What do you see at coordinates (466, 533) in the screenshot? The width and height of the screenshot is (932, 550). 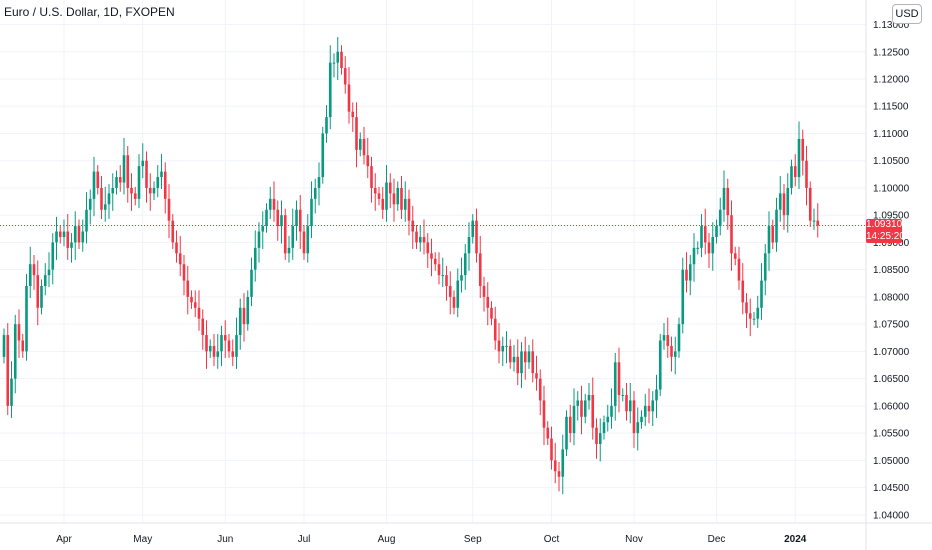 I see `time-axis: Apr May Jun Jul Aug Sep Oct Nov Dec 2024` at bounding box center [466, 533].